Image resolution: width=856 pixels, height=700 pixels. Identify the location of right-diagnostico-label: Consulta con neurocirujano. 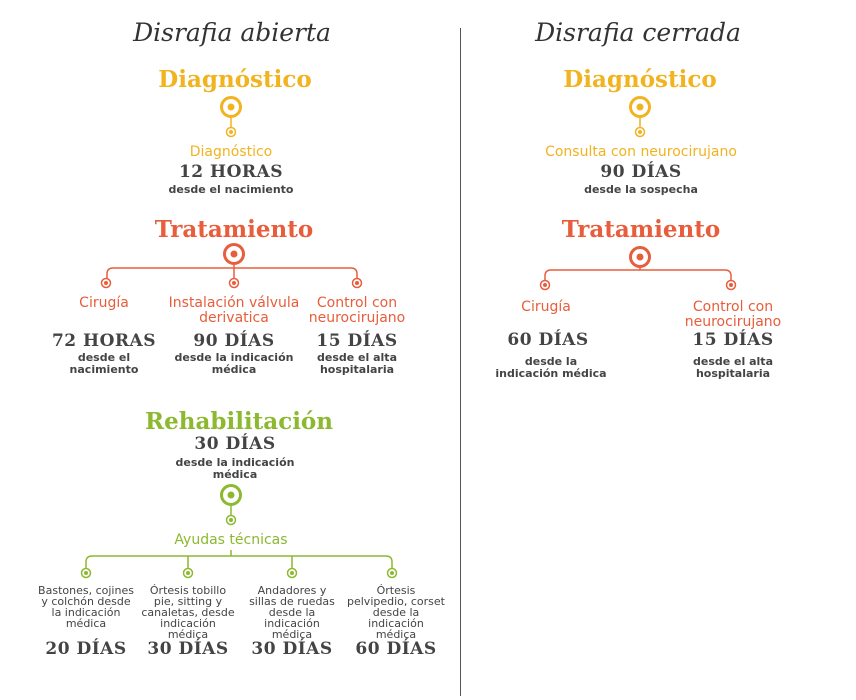
(641, 152).